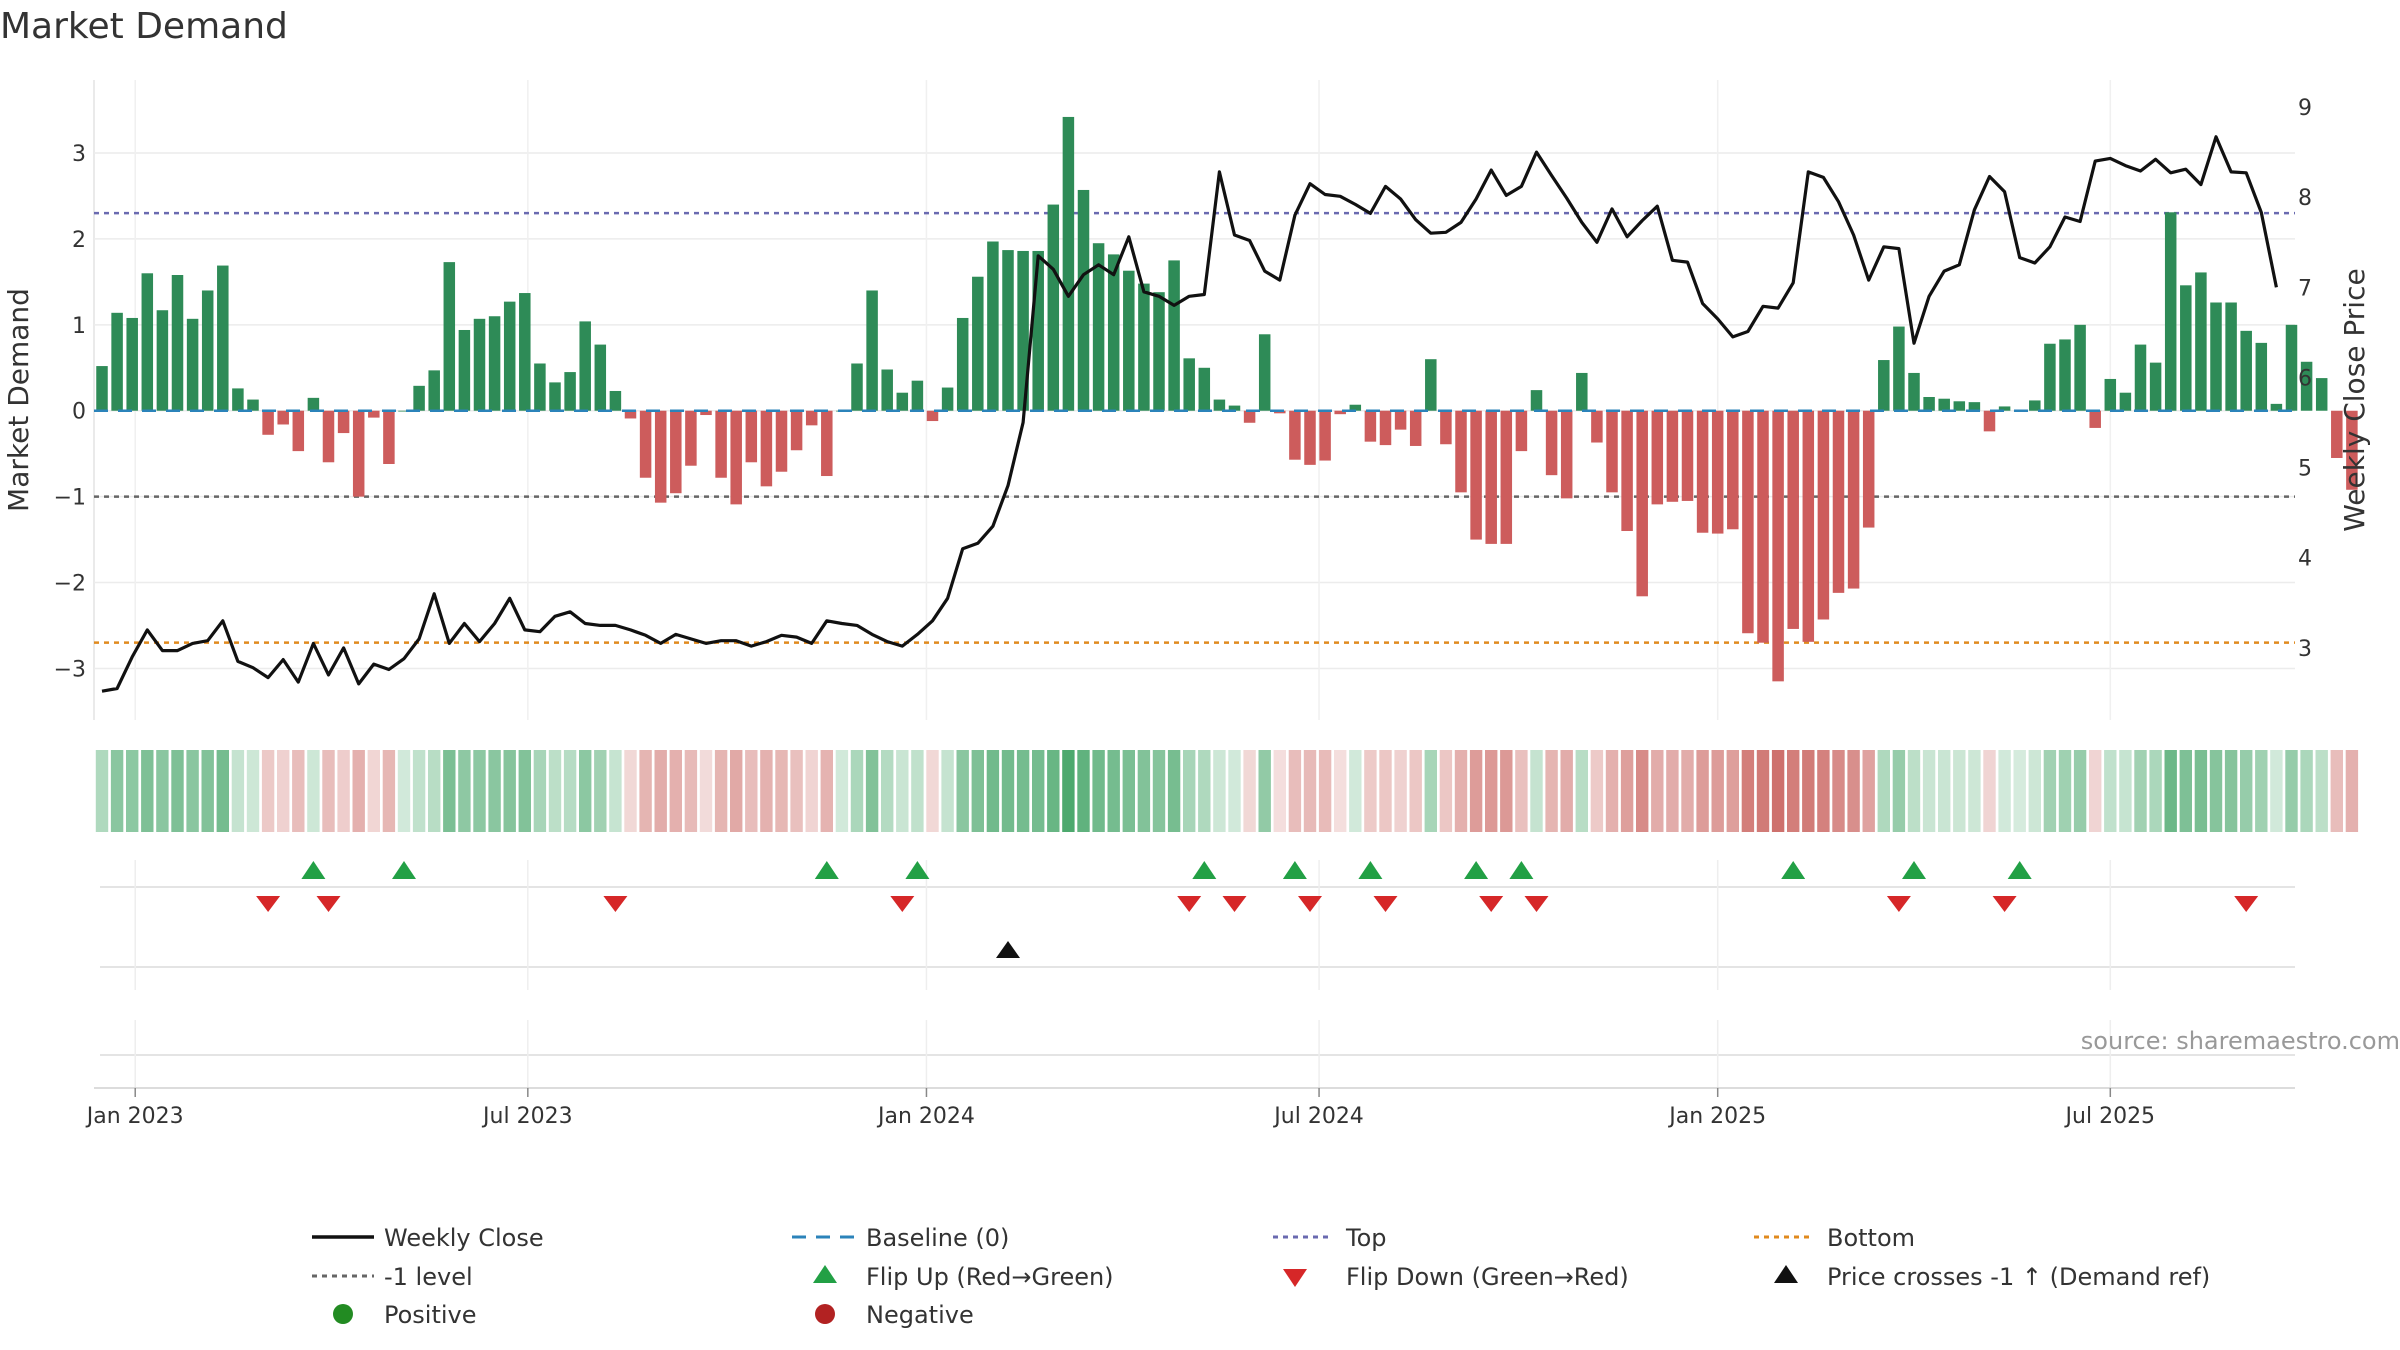 The image size is (2400, 1350). What do you see at coordinates (825, 1314) in the screenshot?
I see `legend-negative-marker` at bounding box center [825, 1314].